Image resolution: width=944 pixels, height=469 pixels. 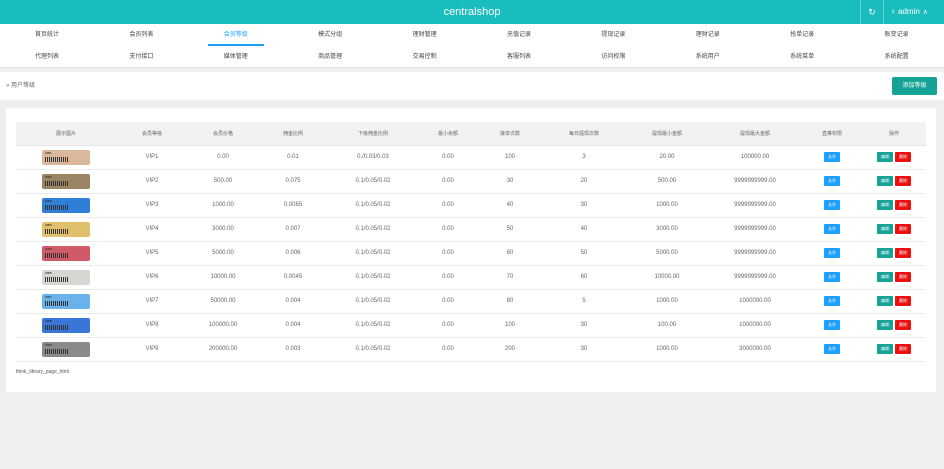 I want to click on nav-item: 账变记录, so click(x=896, y=35).